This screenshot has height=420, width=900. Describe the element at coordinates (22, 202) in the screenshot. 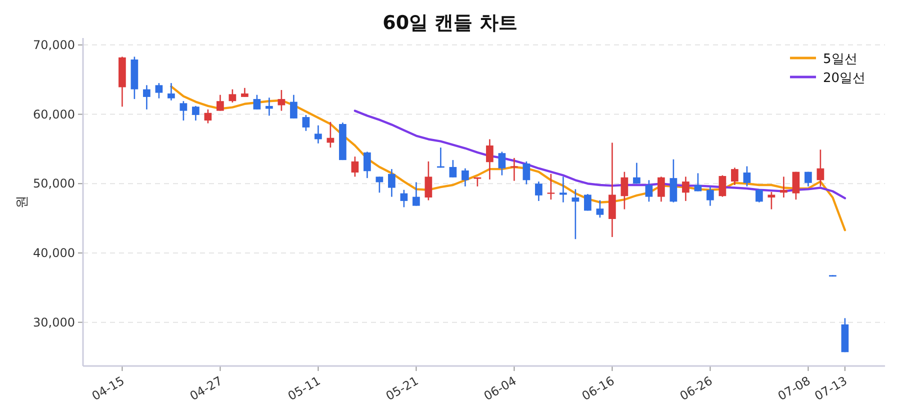

I see `y-axis-title: 원` at that location.